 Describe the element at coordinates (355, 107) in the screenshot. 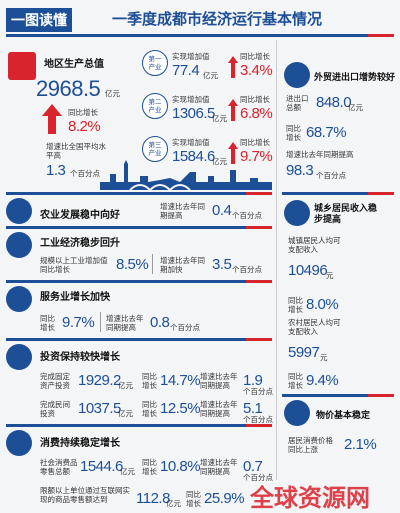

I see `trade-unit: 亿元` at that location.